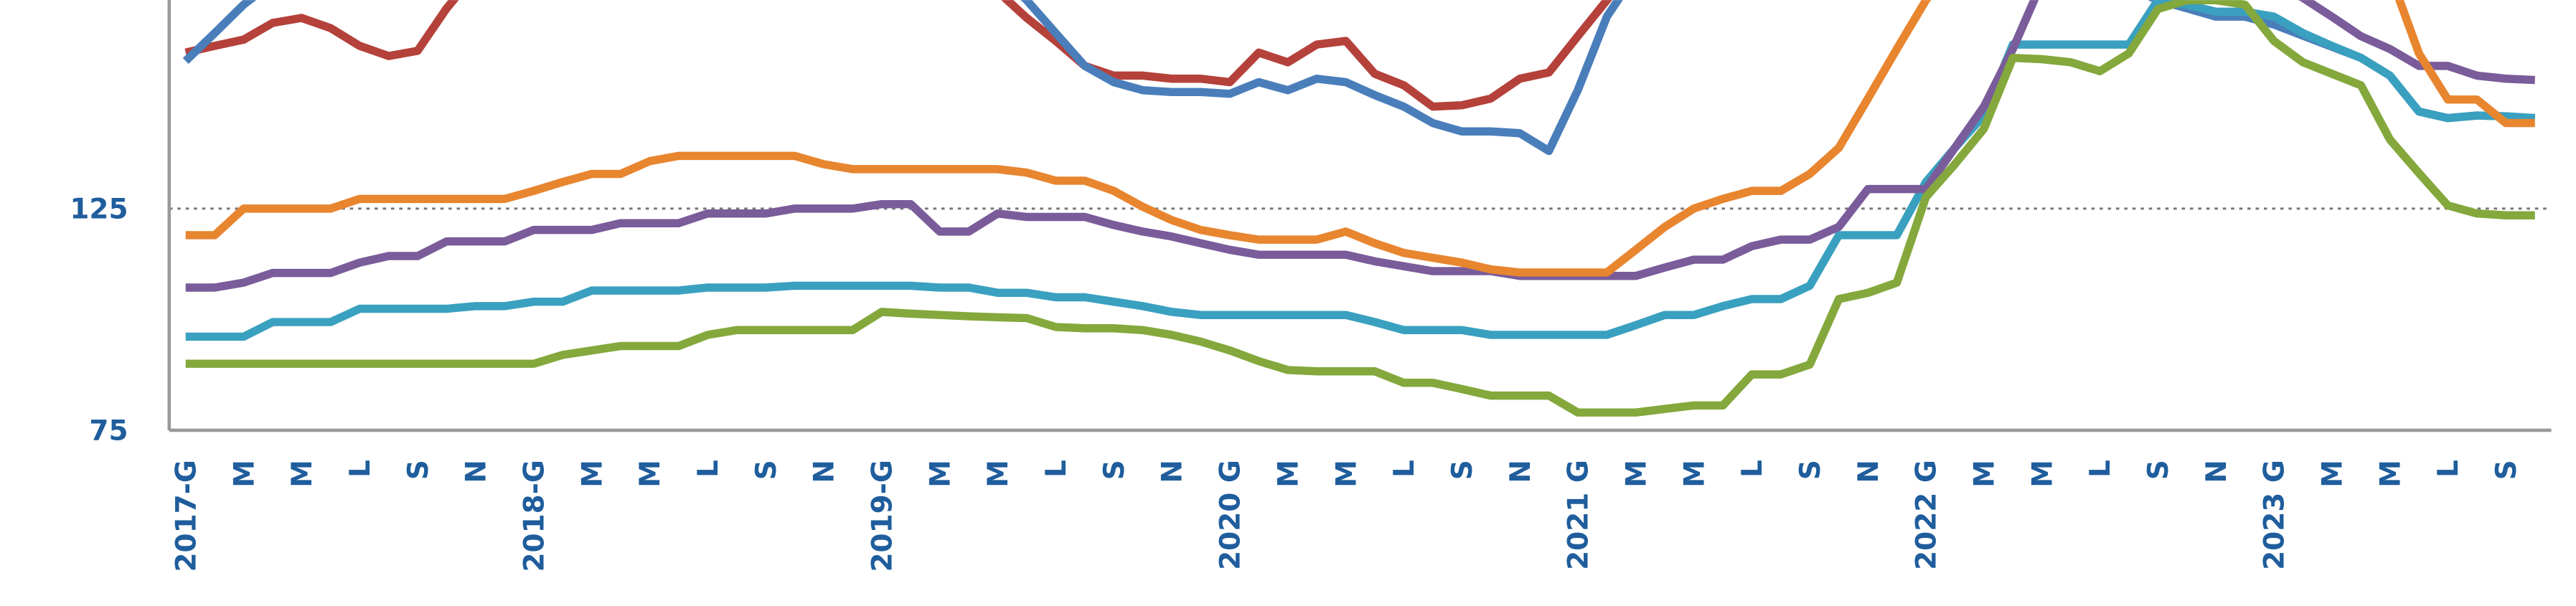 The height and width of the screenshot is (606, 2576). I want to click on grid, so click(1360, 208).